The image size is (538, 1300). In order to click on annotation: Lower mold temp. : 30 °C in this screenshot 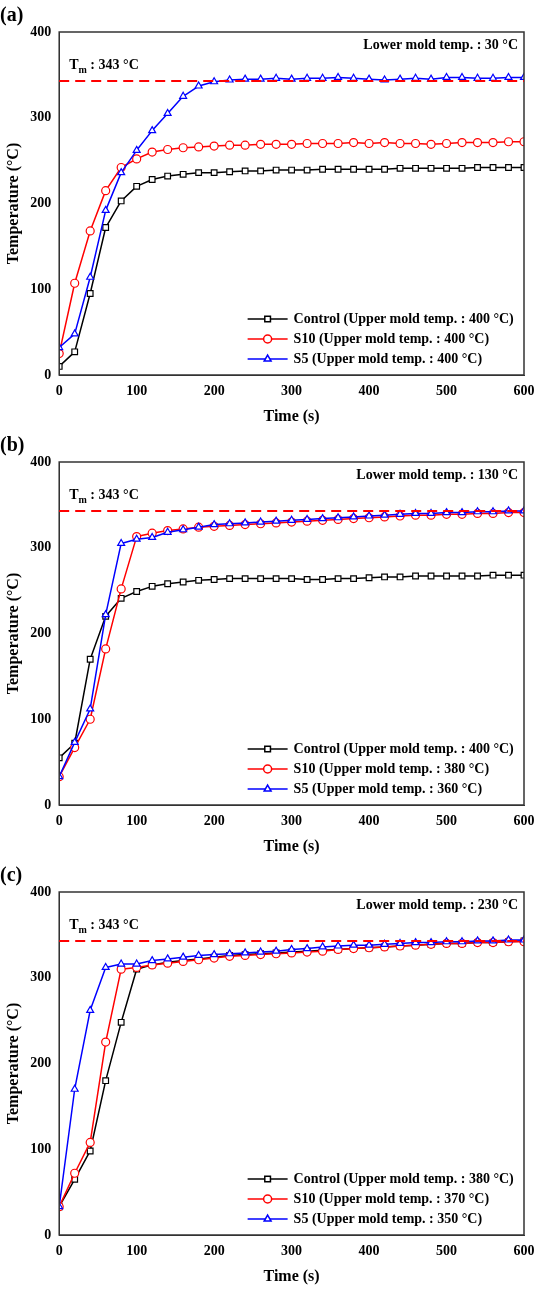, I will do `click(440, 44)`.